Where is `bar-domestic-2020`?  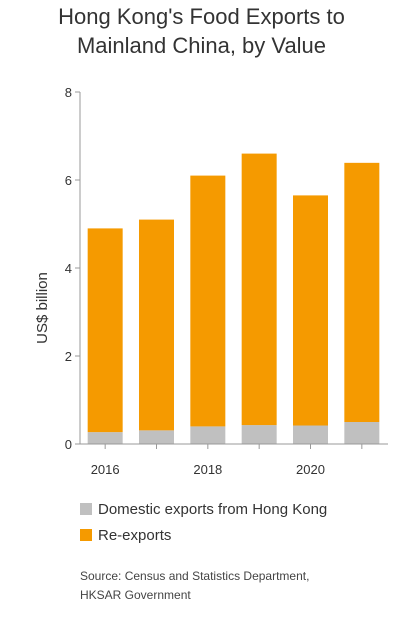
bar-domestic-2020 is located at coordinates (310, 434).